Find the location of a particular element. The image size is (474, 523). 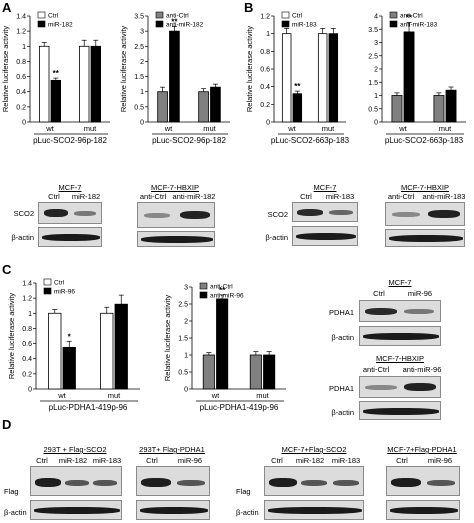

western-blot-d3-flag is located at coordinates (314, 481).